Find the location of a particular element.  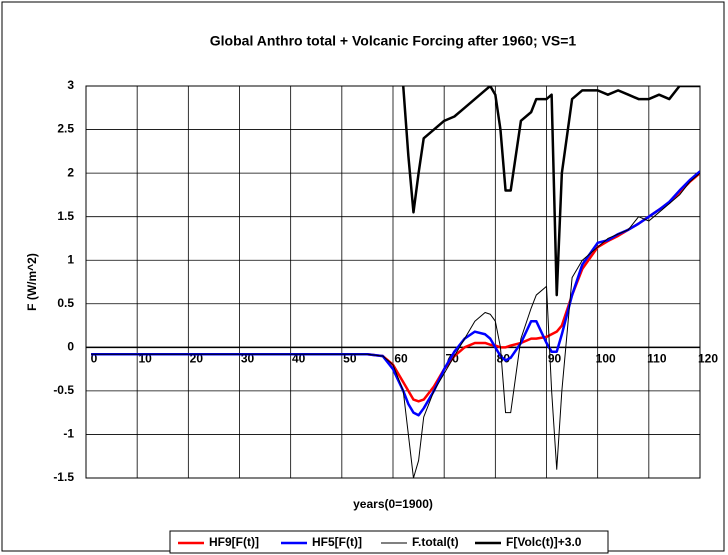

y-axis-label: F (W/m^2) is located at coordinates (32, 282).